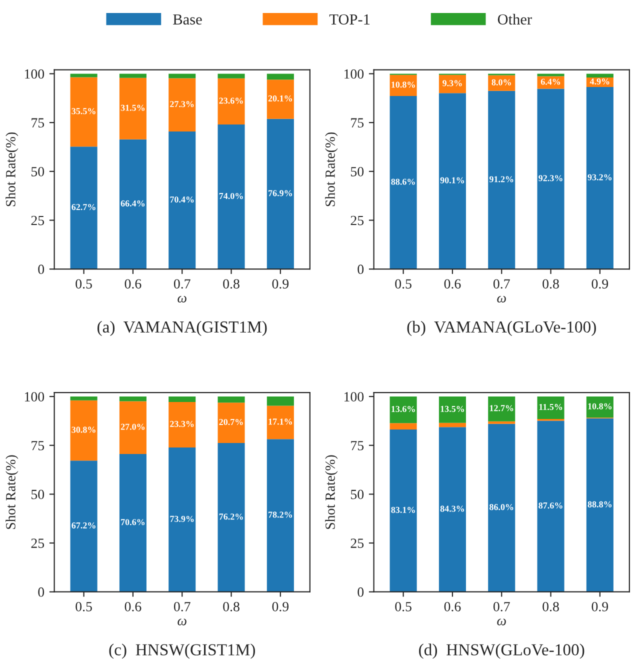 This screenshot has height=665, width=639. I want to click on data-label: 90.1%, so click(452, 180).